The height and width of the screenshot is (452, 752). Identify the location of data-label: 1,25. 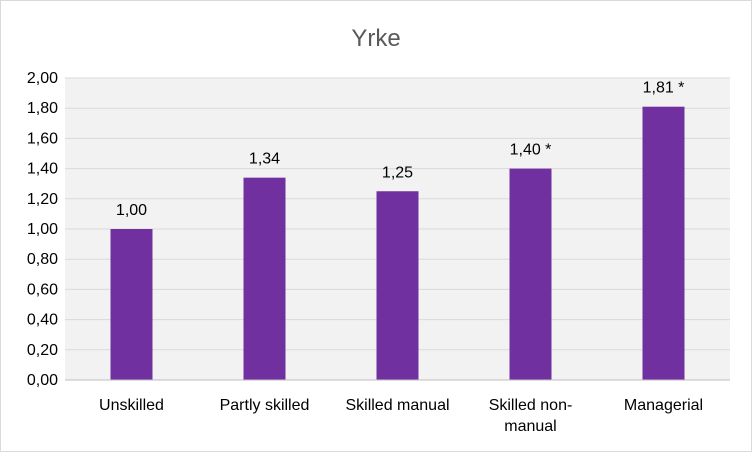
(397, 172).